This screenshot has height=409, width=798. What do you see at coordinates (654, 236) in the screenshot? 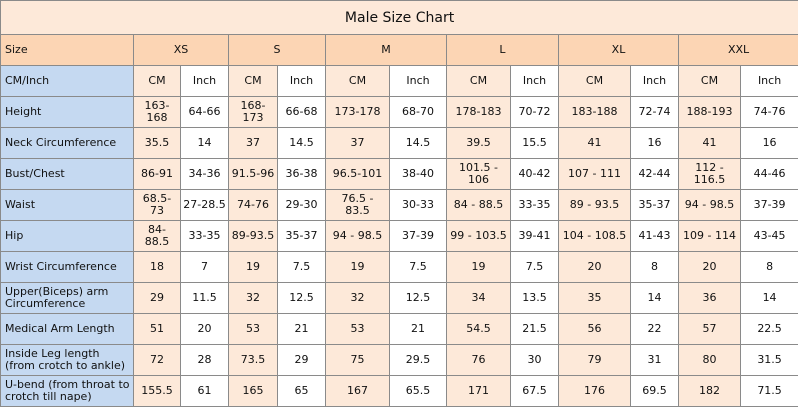
I see `size-value: 41-43` at bounding box center [654, 236].